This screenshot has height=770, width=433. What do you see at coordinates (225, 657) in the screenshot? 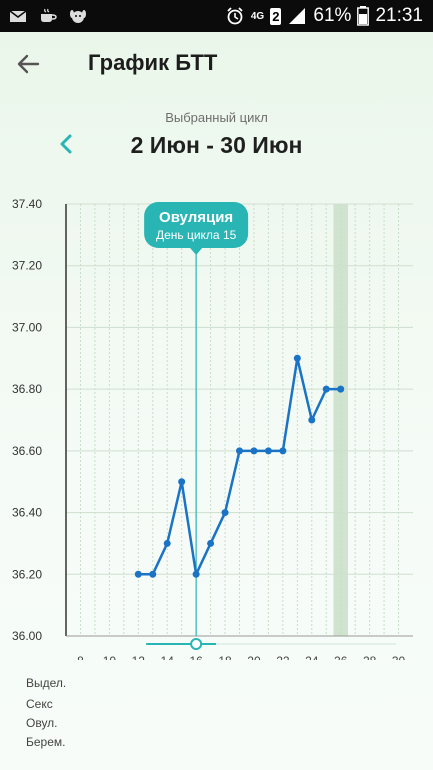
I see `x-tick-label: 18` at bounding box center [225, 657].